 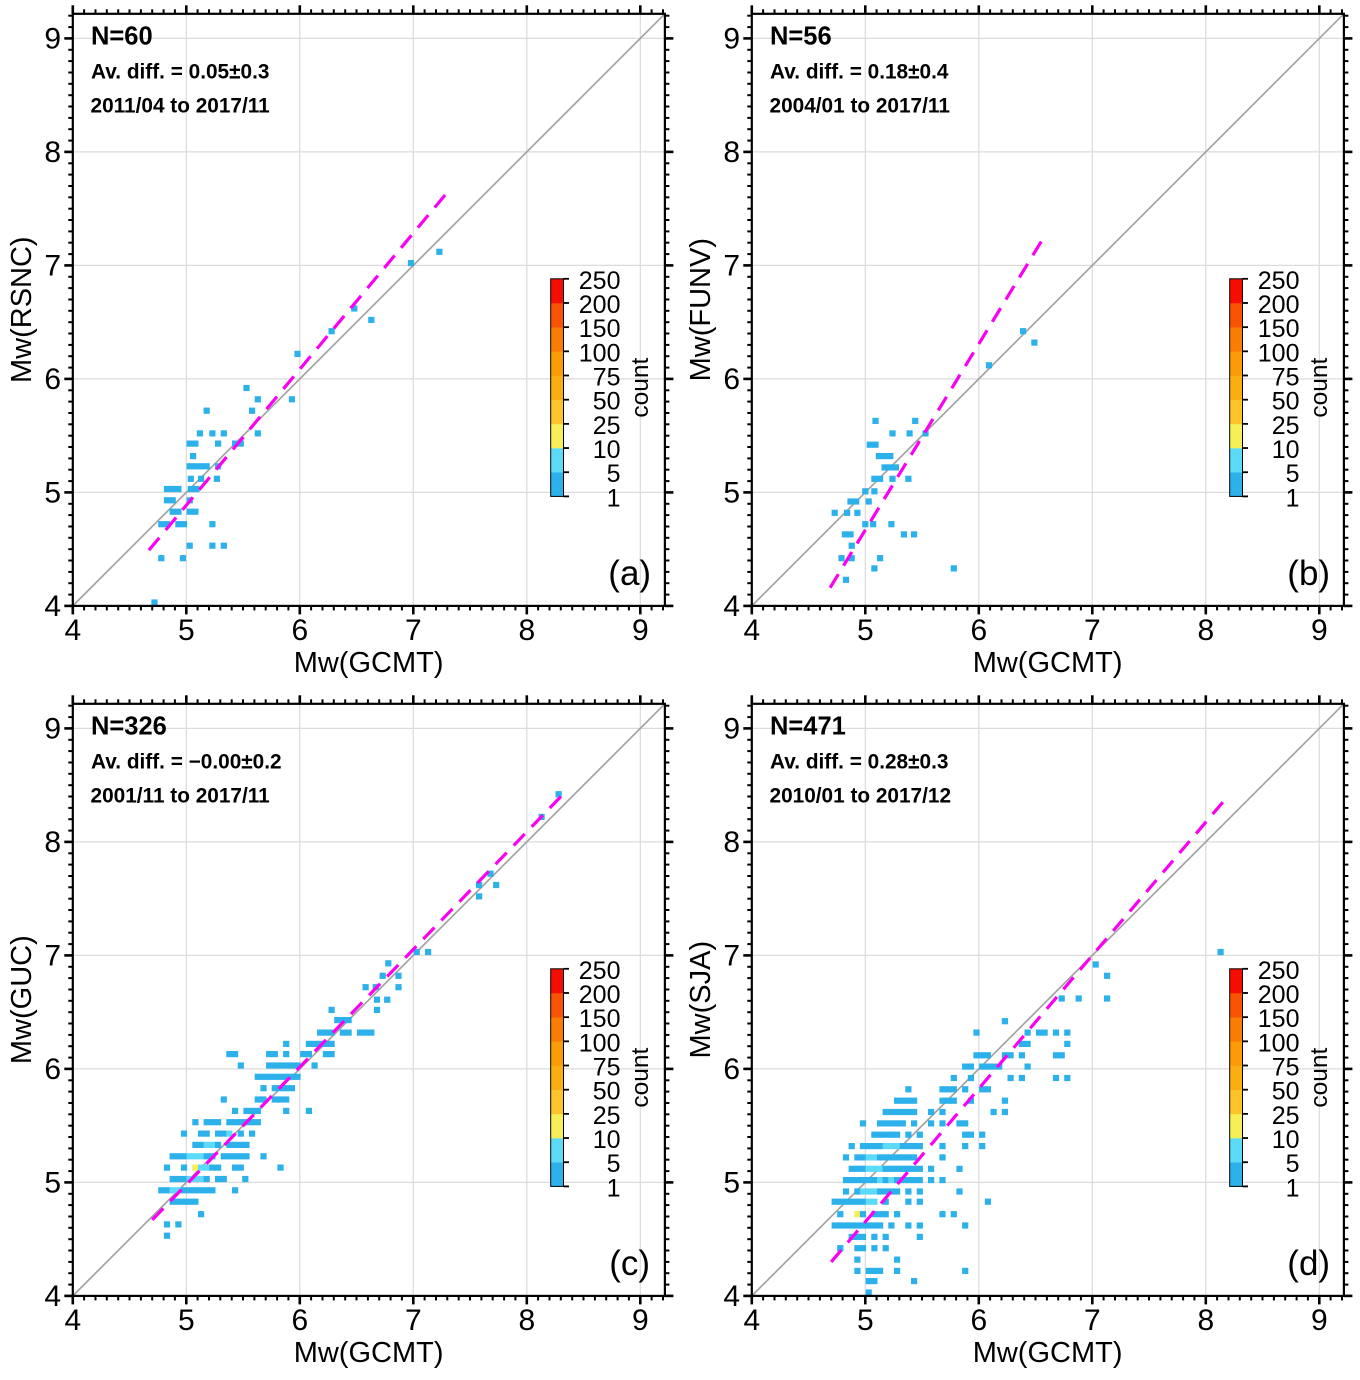 I want to click on svg-text: Av. diff. = 0.28±0.3, so click(x=859, y=762).